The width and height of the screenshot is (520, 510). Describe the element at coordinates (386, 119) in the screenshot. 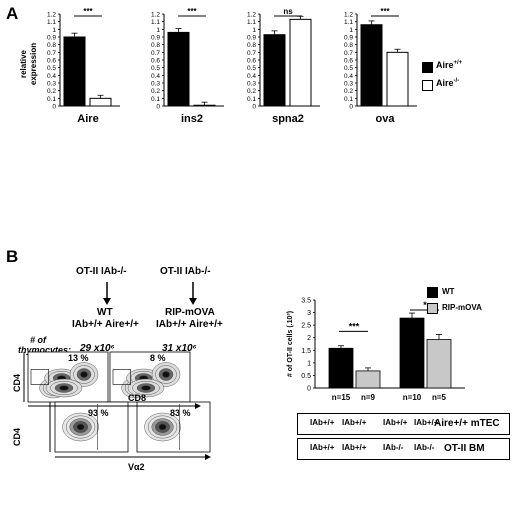

I see `x-label-ova: ova` at that location.